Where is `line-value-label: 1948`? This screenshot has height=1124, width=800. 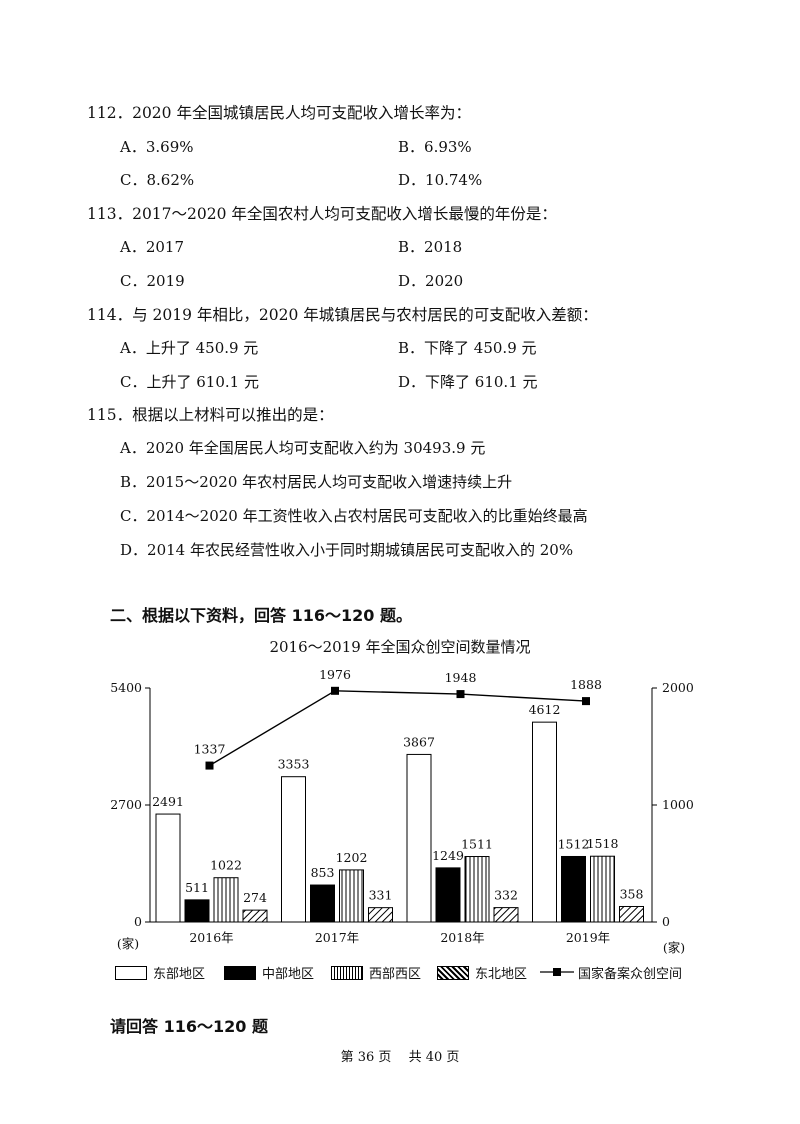 line-value-label: 1948 is located at coordinates (461, 677).